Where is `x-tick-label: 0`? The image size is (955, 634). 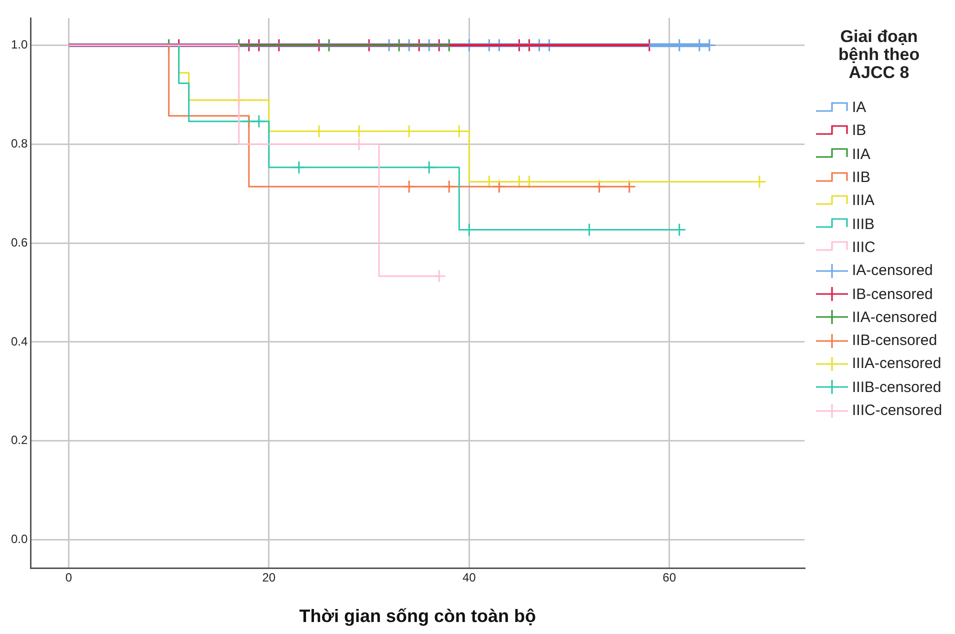
x-tick-label: 0 is located at coordinates (68, 577).